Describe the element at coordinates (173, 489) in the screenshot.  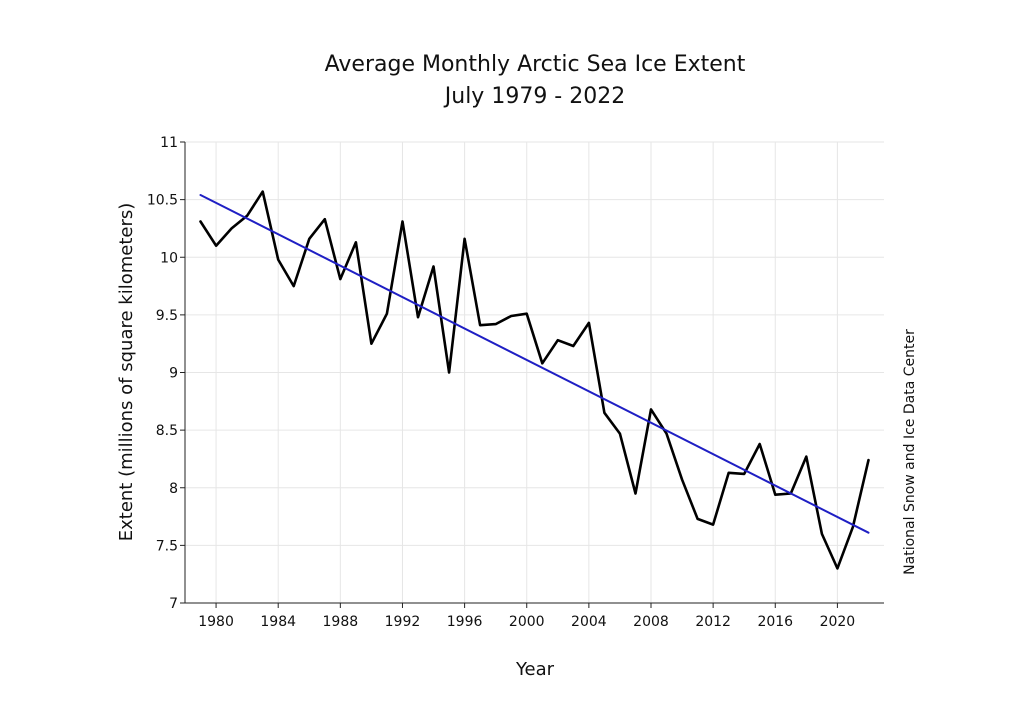
I see `y-tick-label: 8` at that location.